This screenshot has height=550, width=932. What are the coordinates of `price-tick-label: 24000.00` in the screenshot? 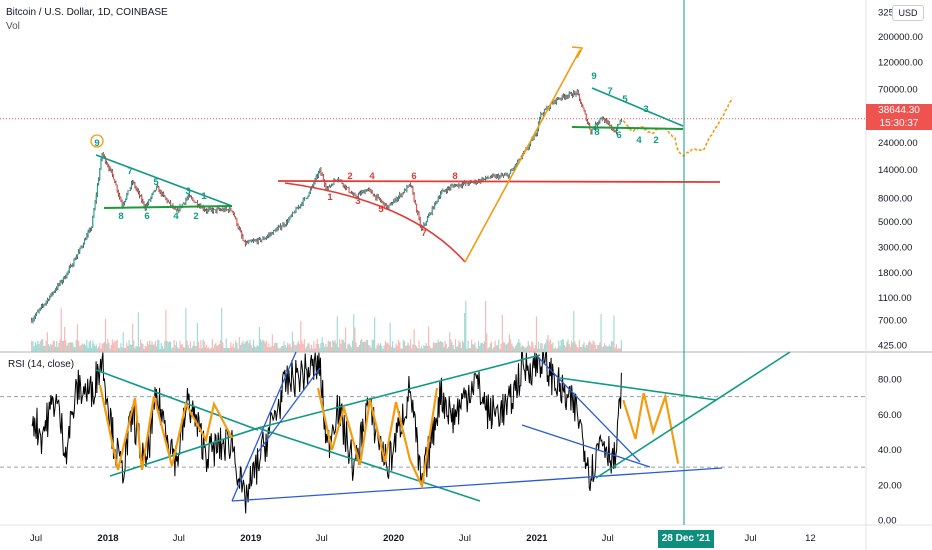 It's located at (898, 143).